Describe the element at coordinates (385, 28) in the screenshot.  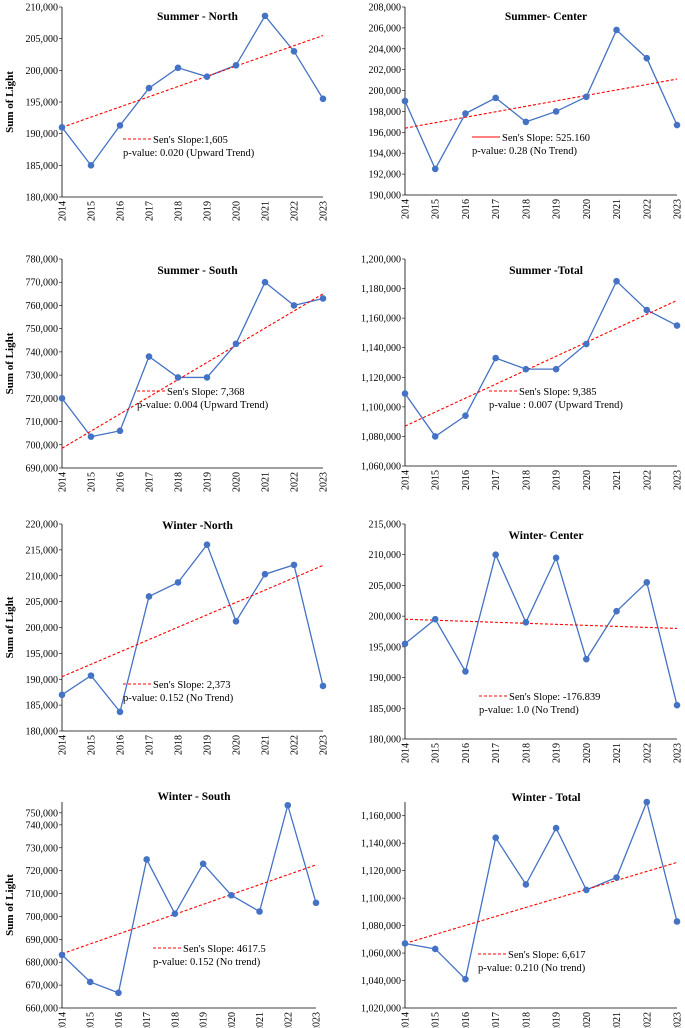
I see `y-tick-label: 206,000` at that location.